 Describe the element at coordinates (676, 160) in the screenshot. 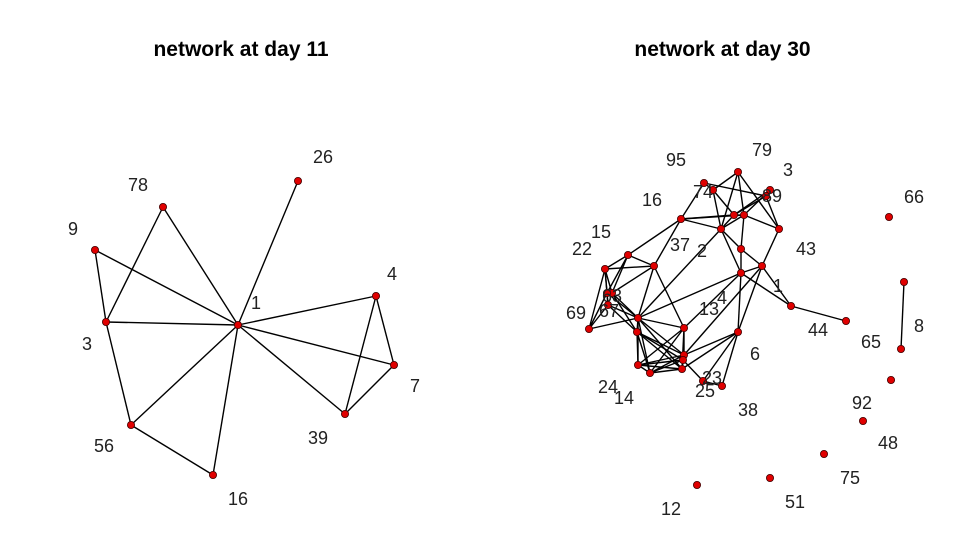

I see `right-node-label-95: 95` at that location.